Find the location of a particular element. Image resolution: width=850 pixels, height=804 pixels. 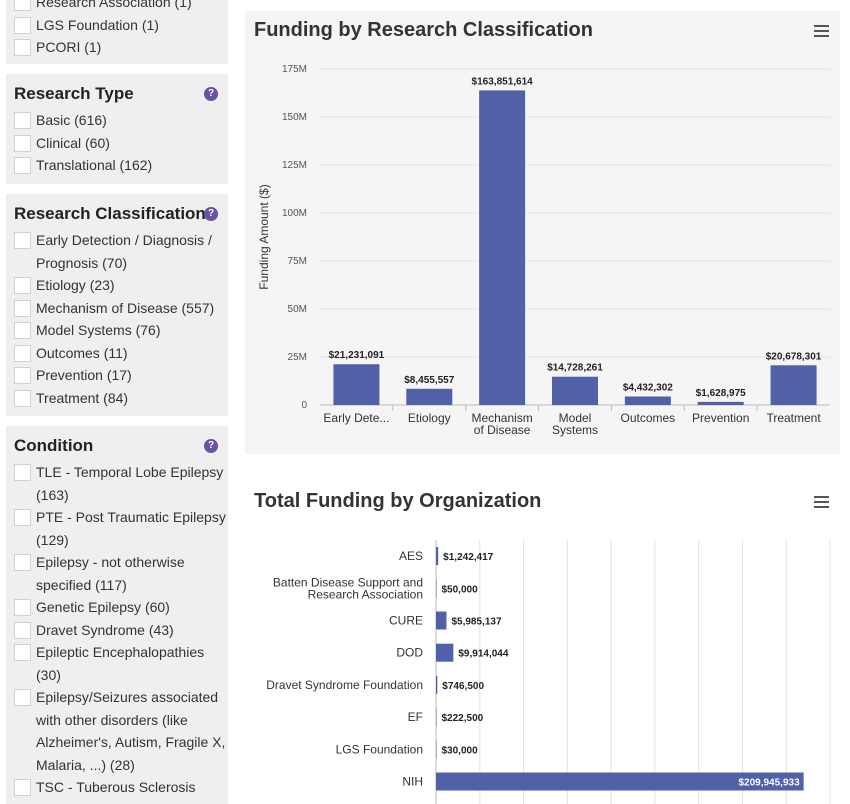

option-label: Alzheimer's, Autism, Fragile X, is located at coordinates (131, 742).